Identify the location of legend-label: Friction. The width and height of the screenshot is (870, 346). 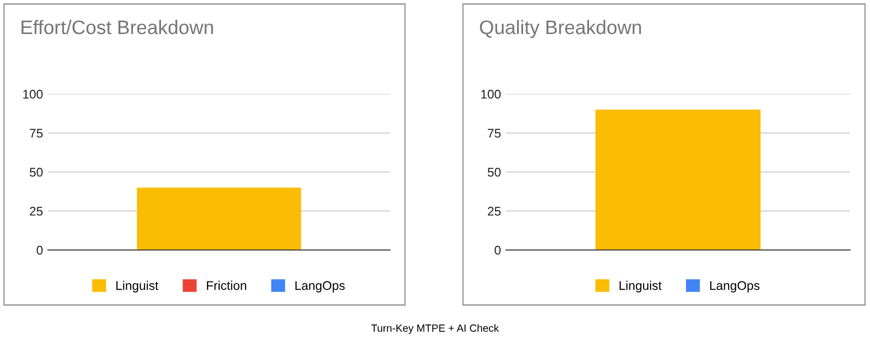
(226, 285).